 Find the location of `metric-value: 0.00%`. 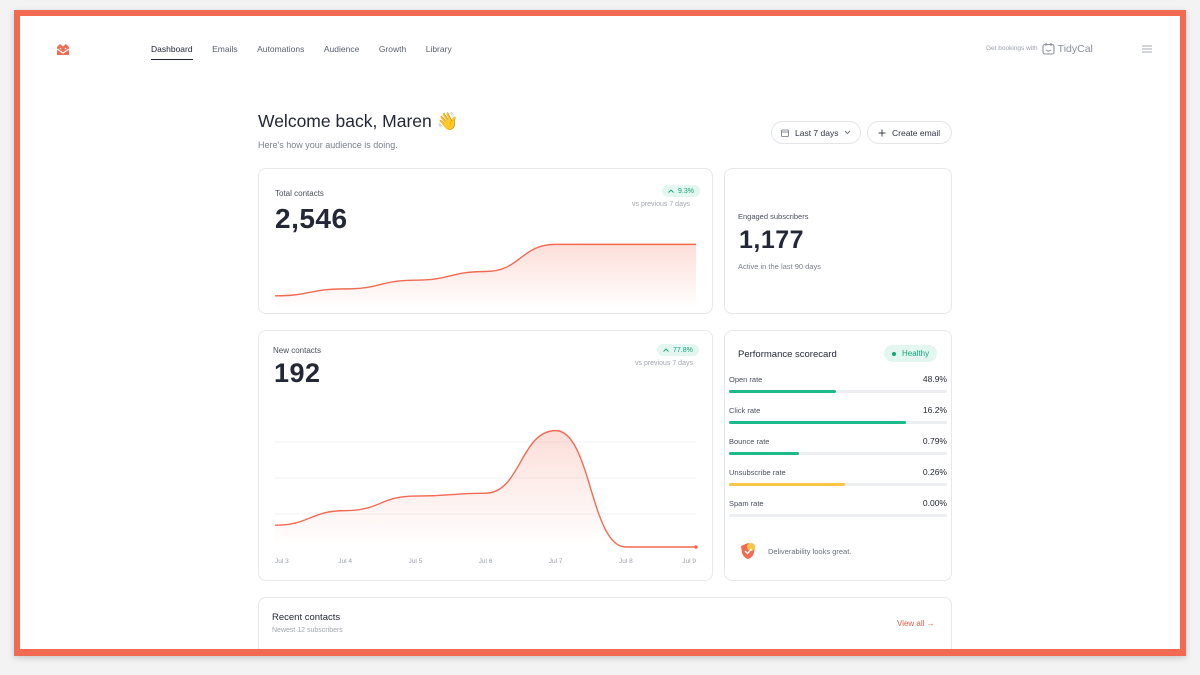

metric-value: 0.00% is located at coordinates (934, 503).